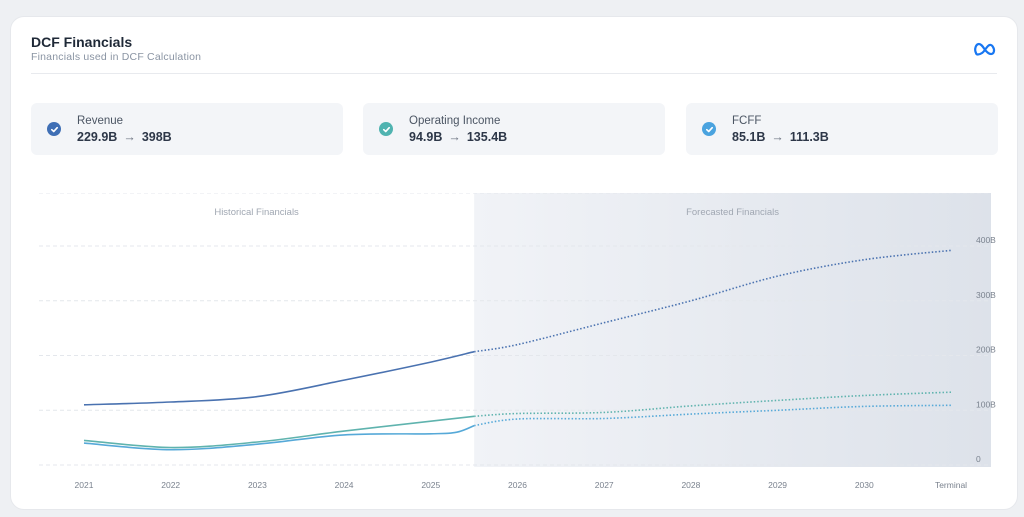 The image size is (1024, 517). Describe the element at coordinates (426, 137) in the screenshot. I see `kpi-from-value: 94.9B` at that location.